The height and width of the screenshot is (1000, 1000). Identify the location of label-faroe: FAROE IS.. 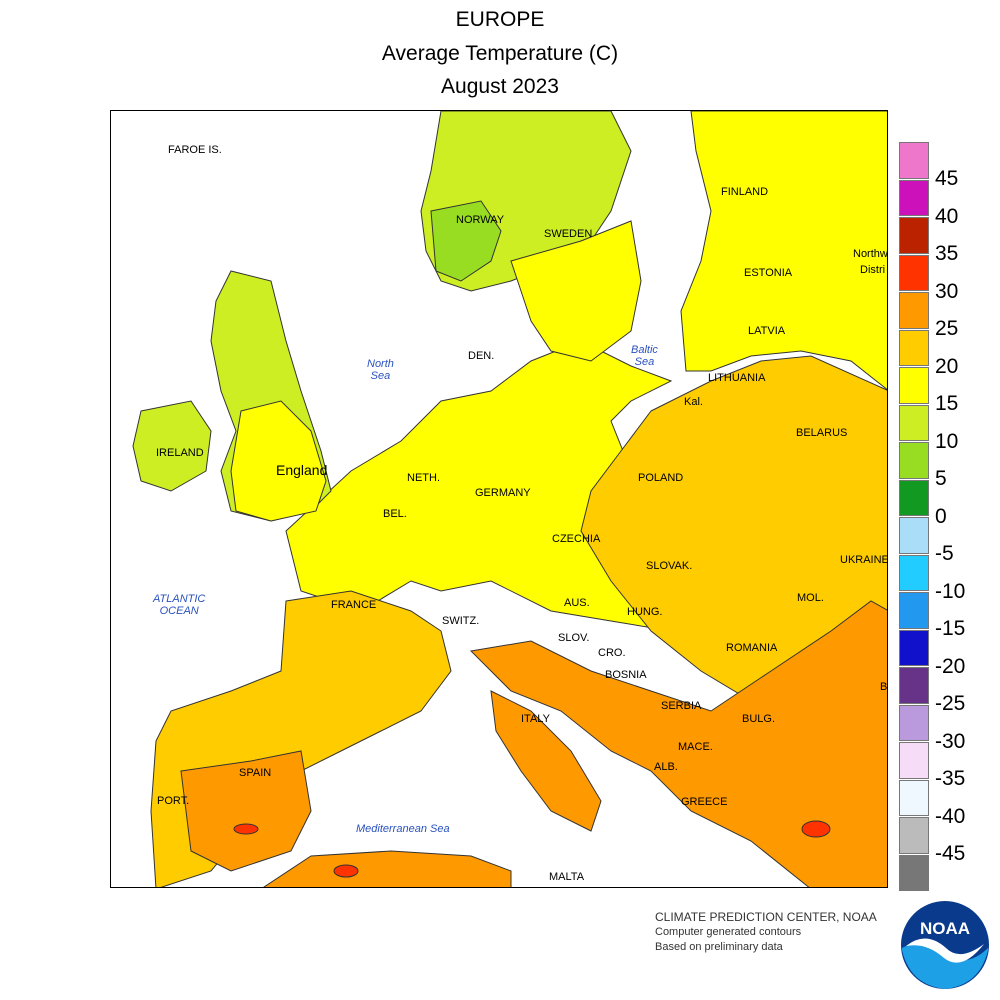
(195, 150).